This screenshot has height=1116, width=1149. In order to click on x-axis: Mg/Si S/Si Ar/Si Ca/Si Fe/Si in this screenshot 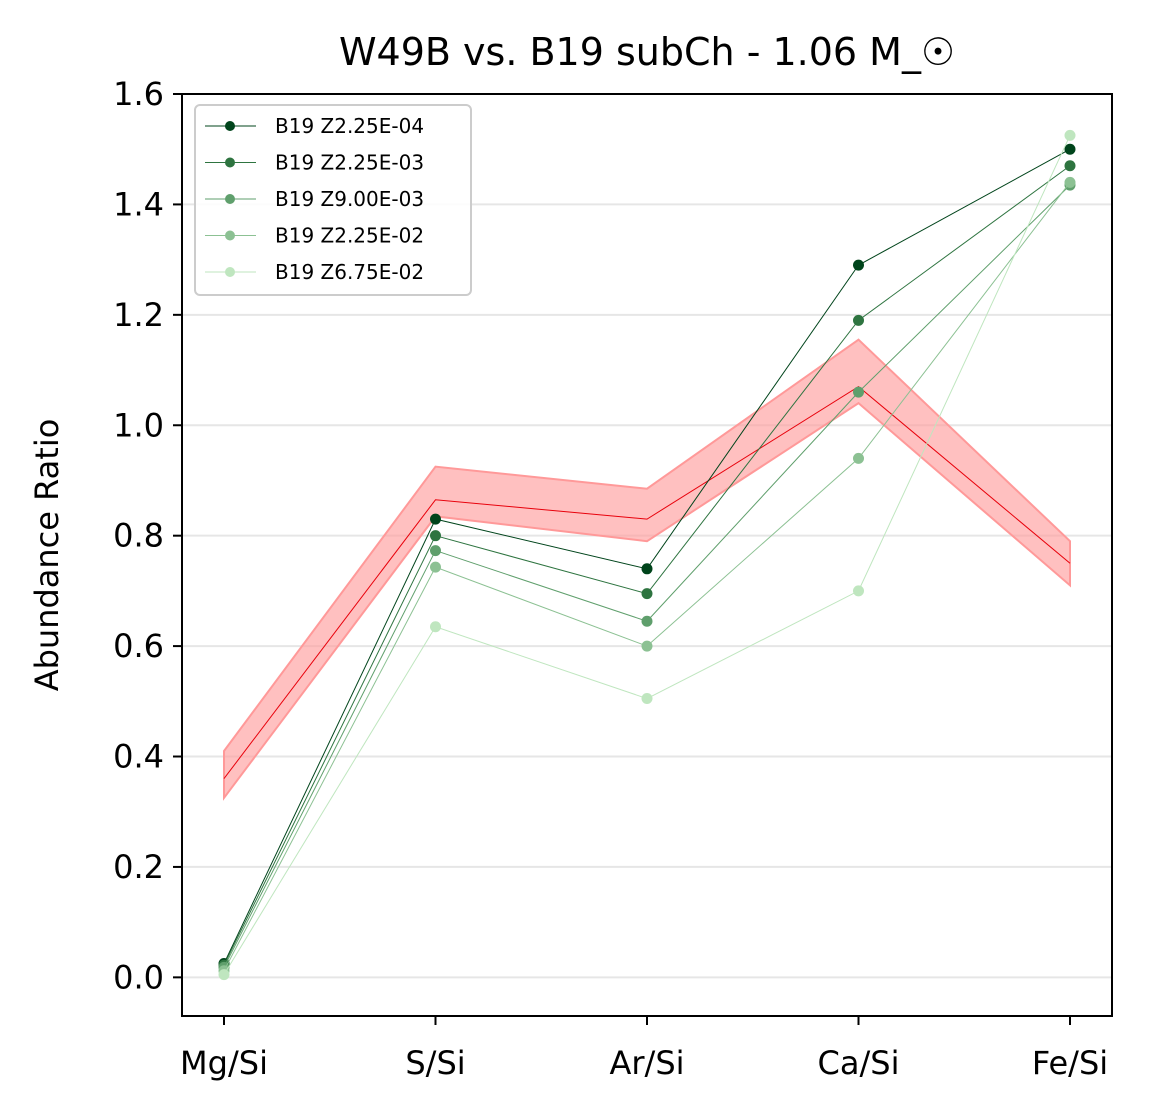, I will do `click(644, 1049)`.